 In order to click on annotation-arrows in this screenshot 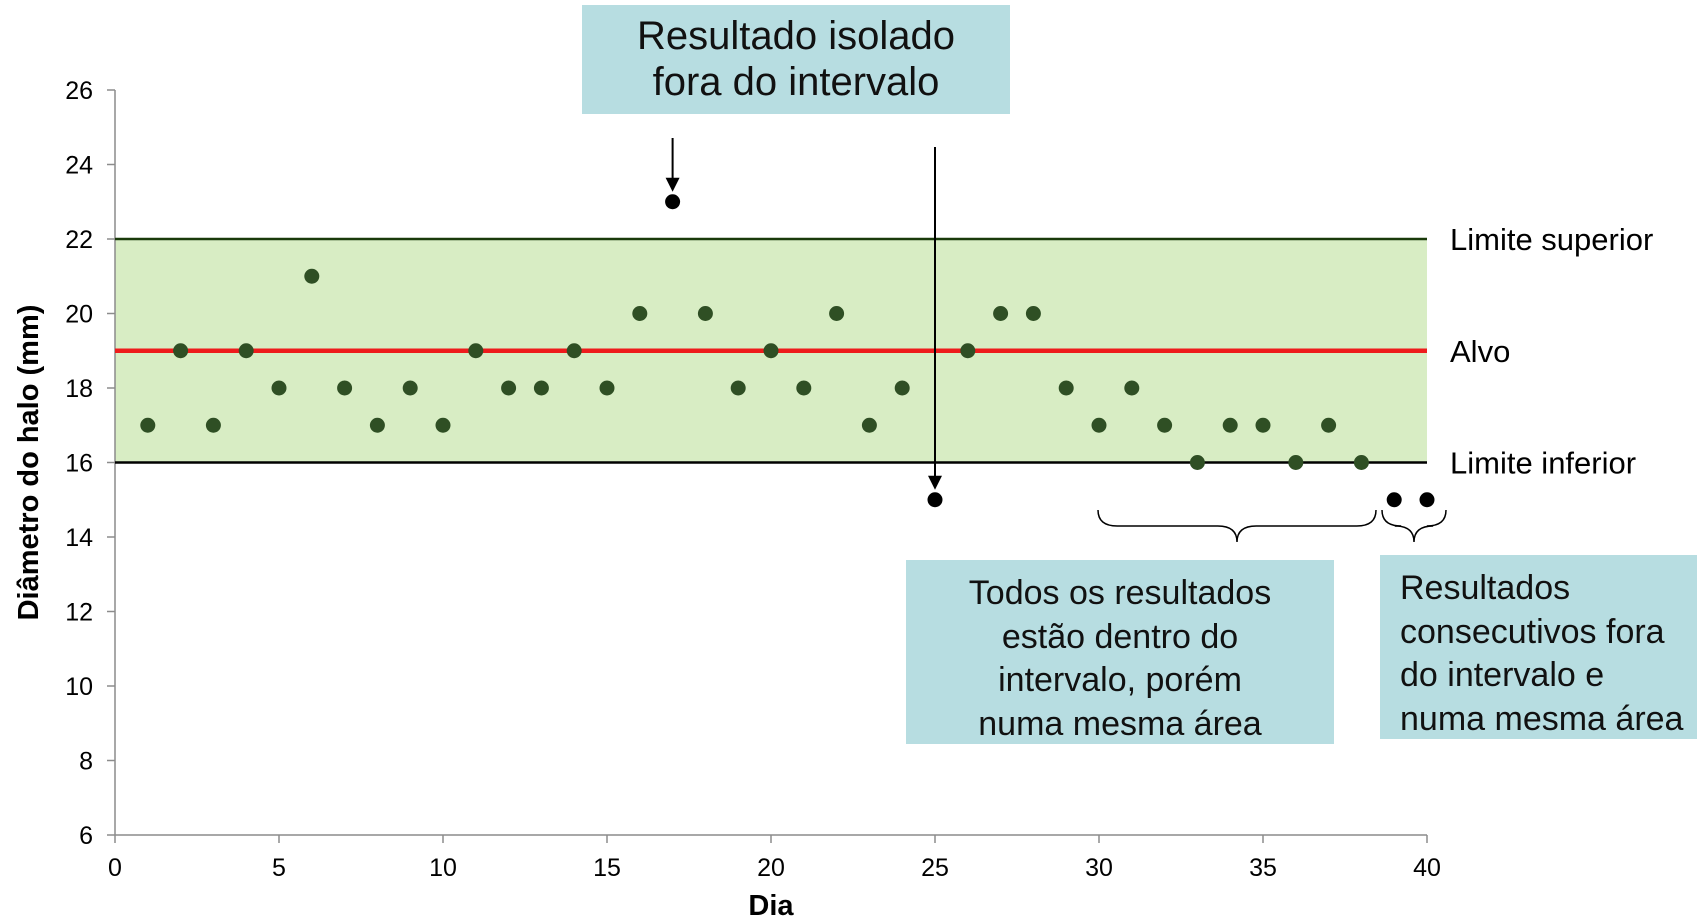, I will do `click(803, 314)`.